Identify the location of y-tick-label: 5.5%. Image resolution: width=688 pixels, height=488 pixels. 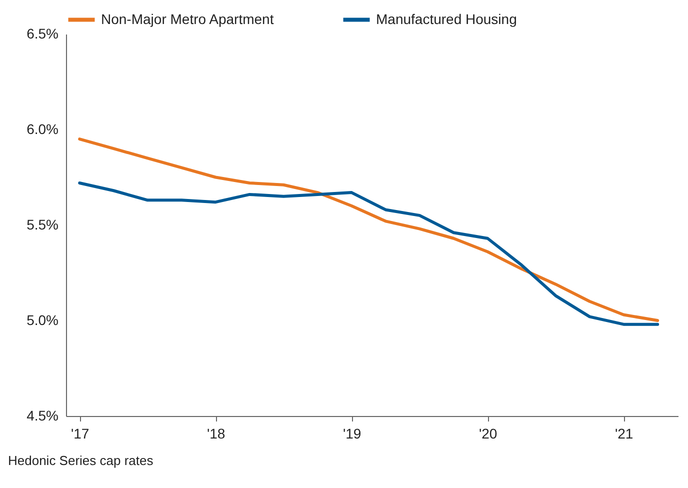
(42, 224).